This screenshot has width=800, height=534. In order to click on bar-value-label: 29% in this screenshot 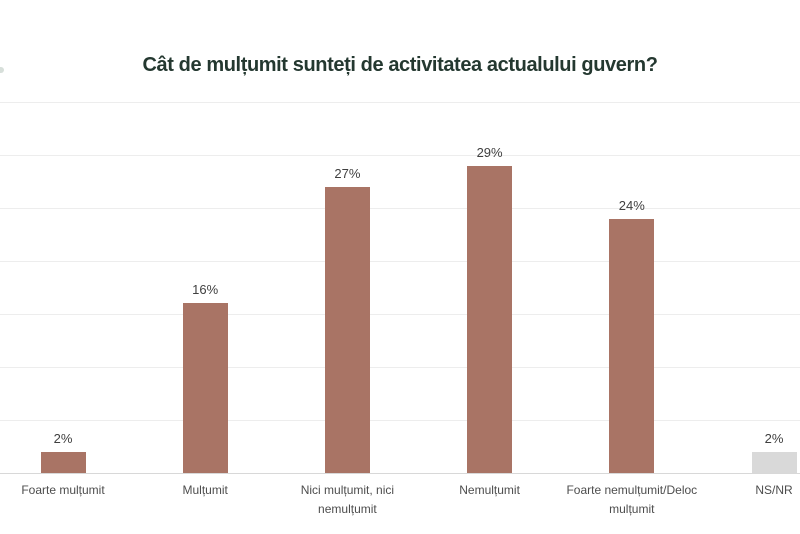, I will do `click(489, 152)`.